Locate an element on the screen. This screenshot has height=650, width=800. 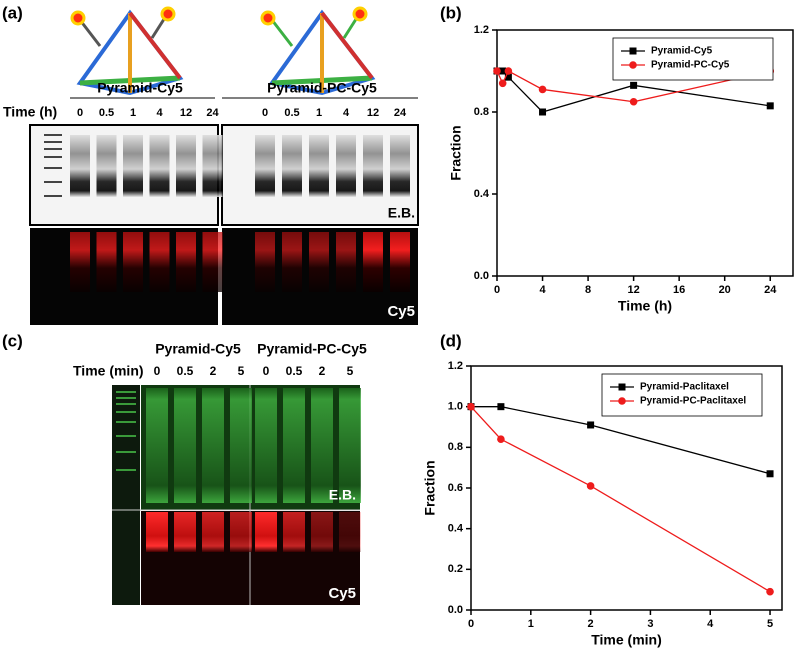
legend-label: Pyramid-PC-Paclitaxel is located at coordinates (693, 401).